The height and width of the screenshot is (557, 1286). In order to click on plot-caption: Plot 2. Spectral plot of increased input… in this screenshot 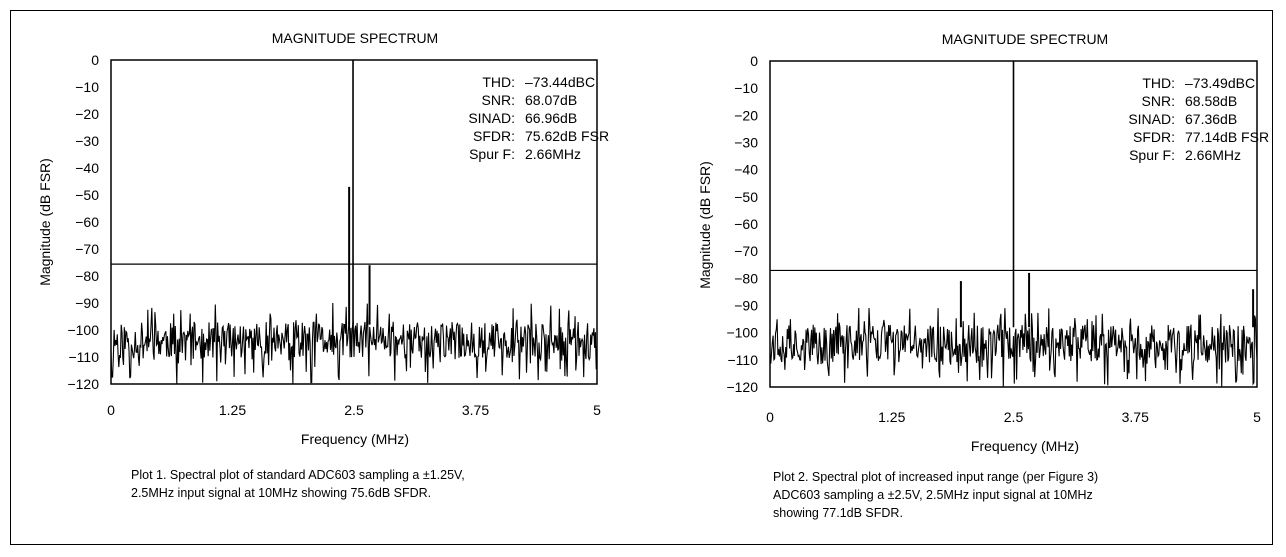, I will do `click(936, 495)`.